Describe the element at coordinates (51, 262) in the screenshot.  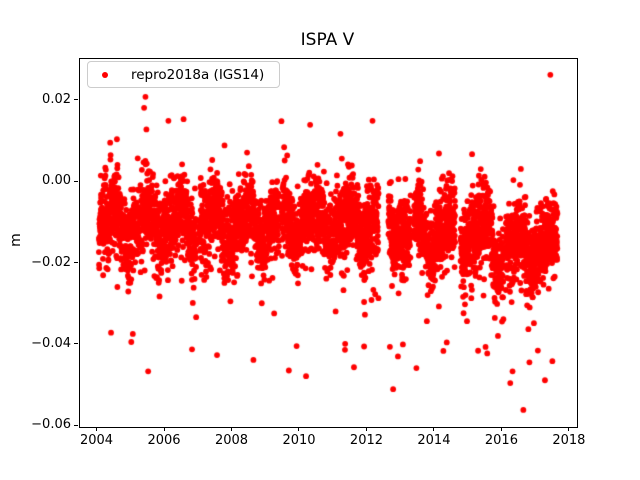
I see `y-tick-label: −0.02` at that location.